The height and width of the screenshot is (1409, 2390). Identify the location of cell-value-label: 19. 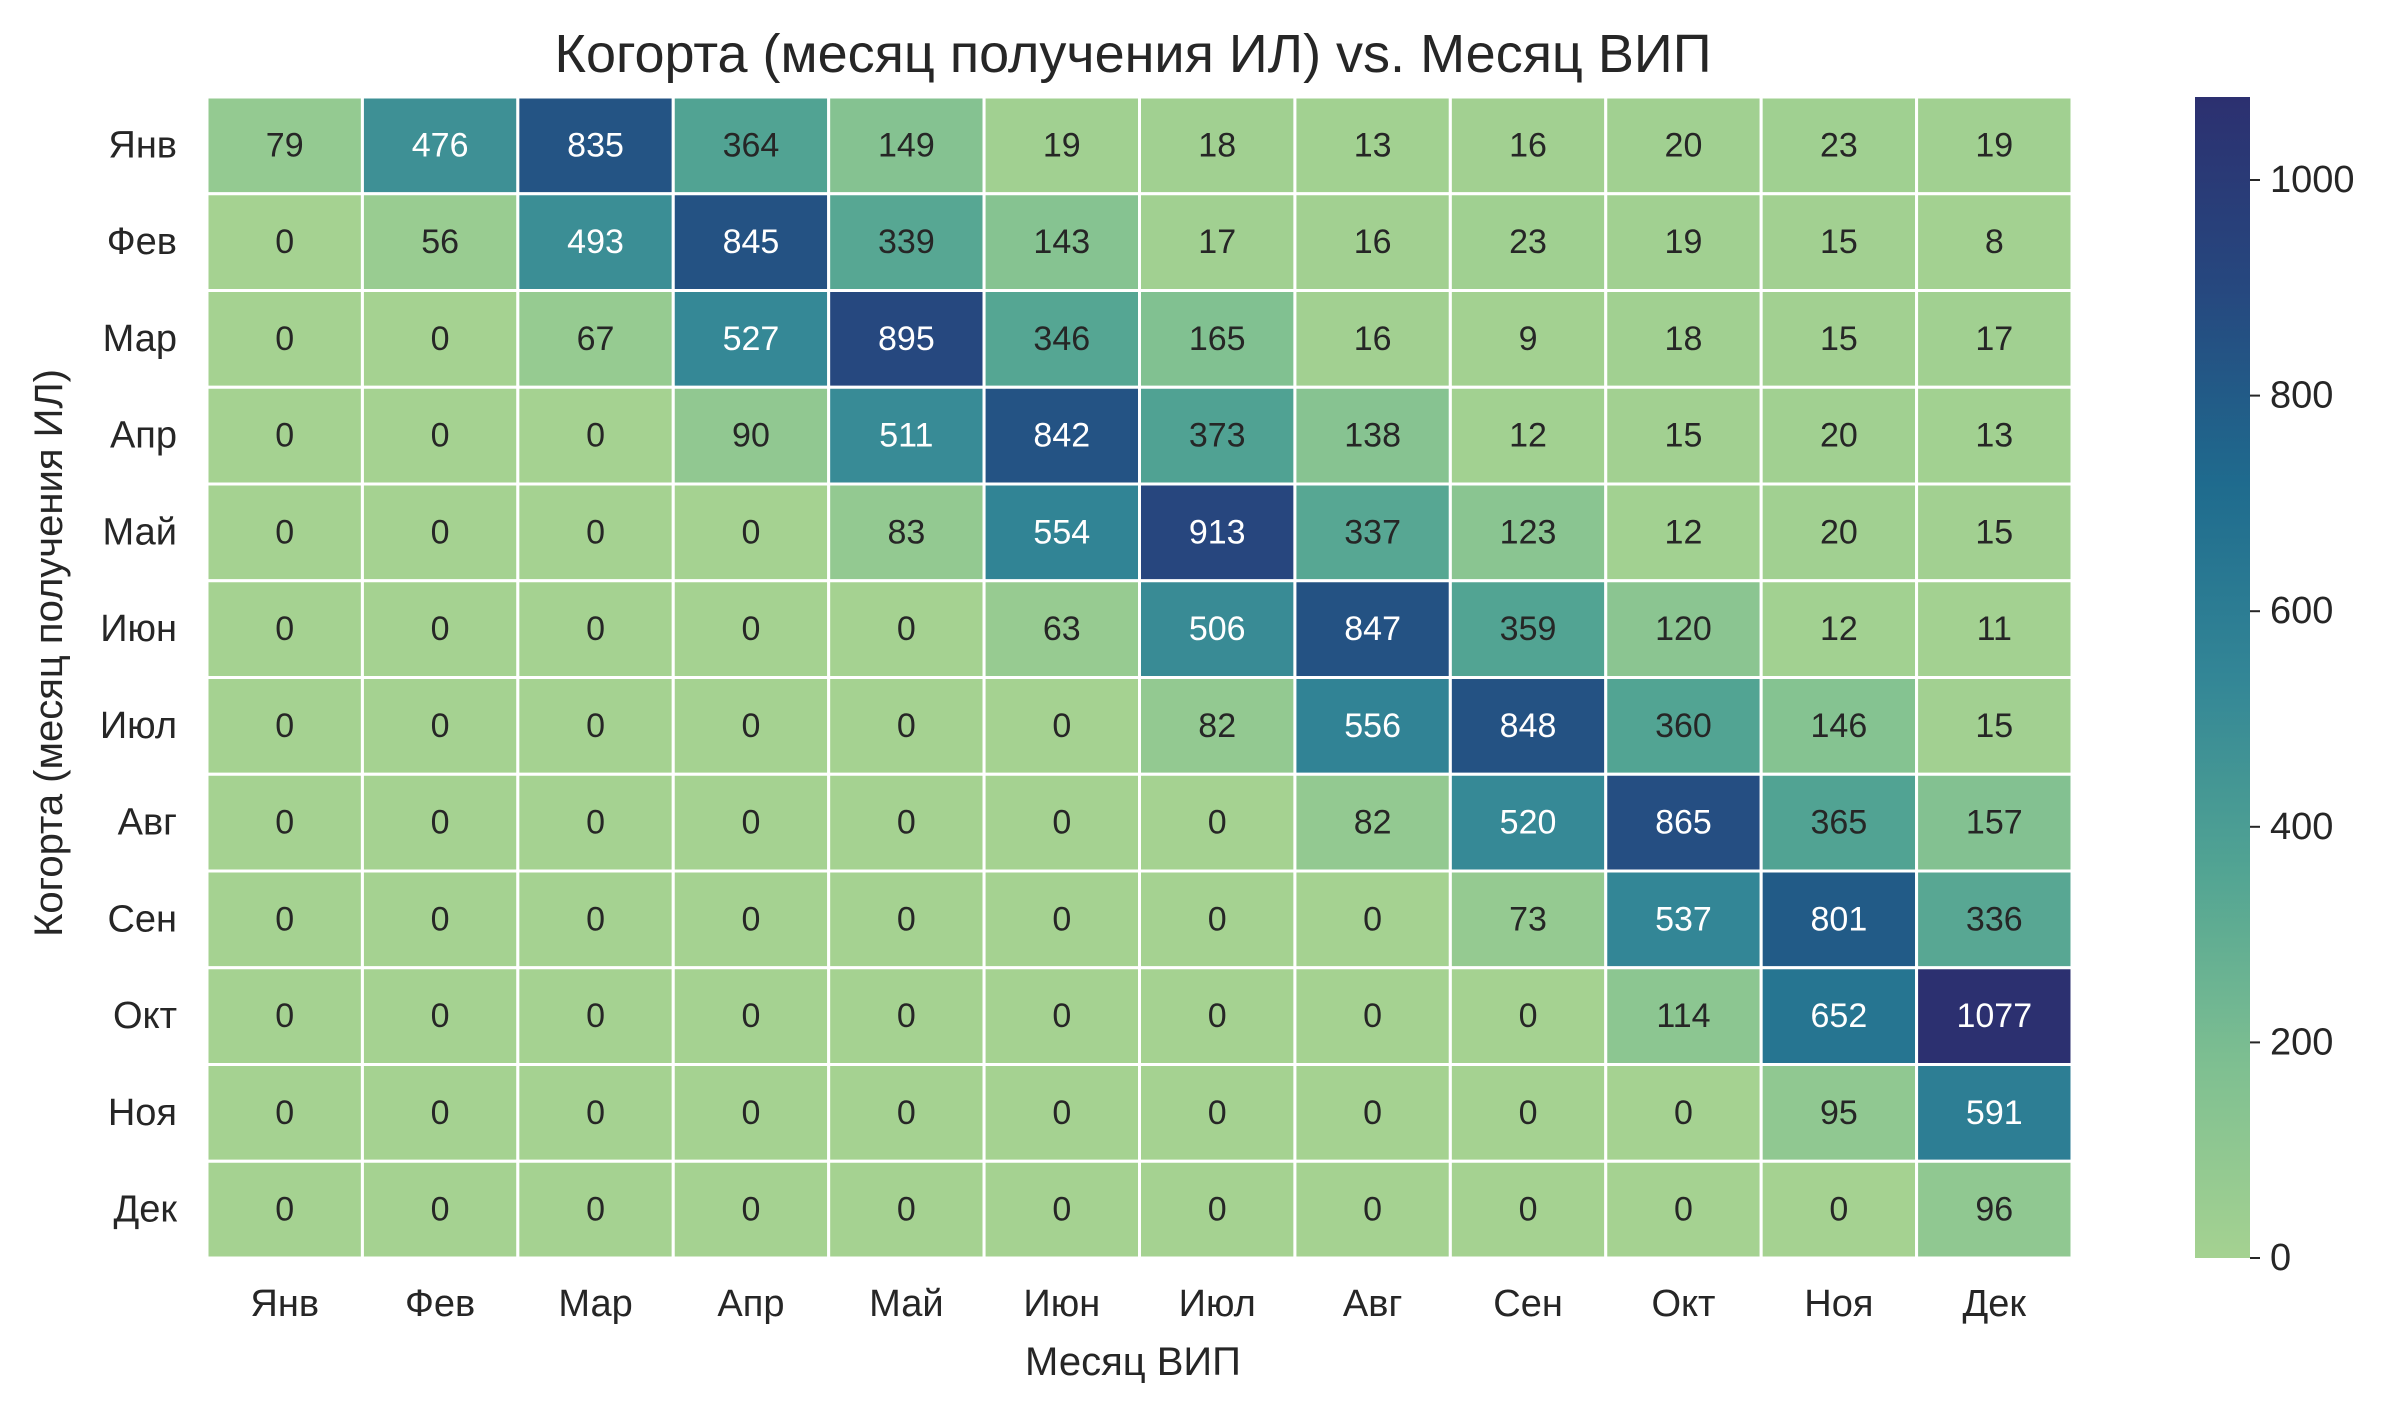
(1062, 145).